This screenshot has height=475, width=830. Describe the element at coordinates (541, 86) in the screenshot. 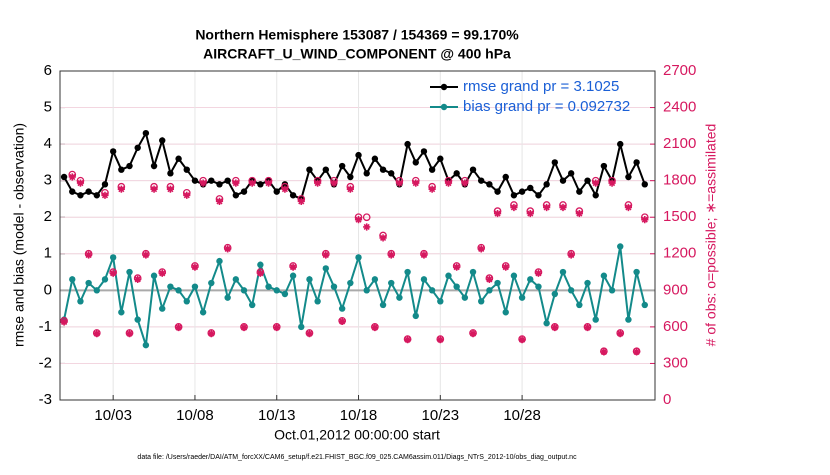

I see `legend-label: rmse grand pr = 3.1025` at that location.